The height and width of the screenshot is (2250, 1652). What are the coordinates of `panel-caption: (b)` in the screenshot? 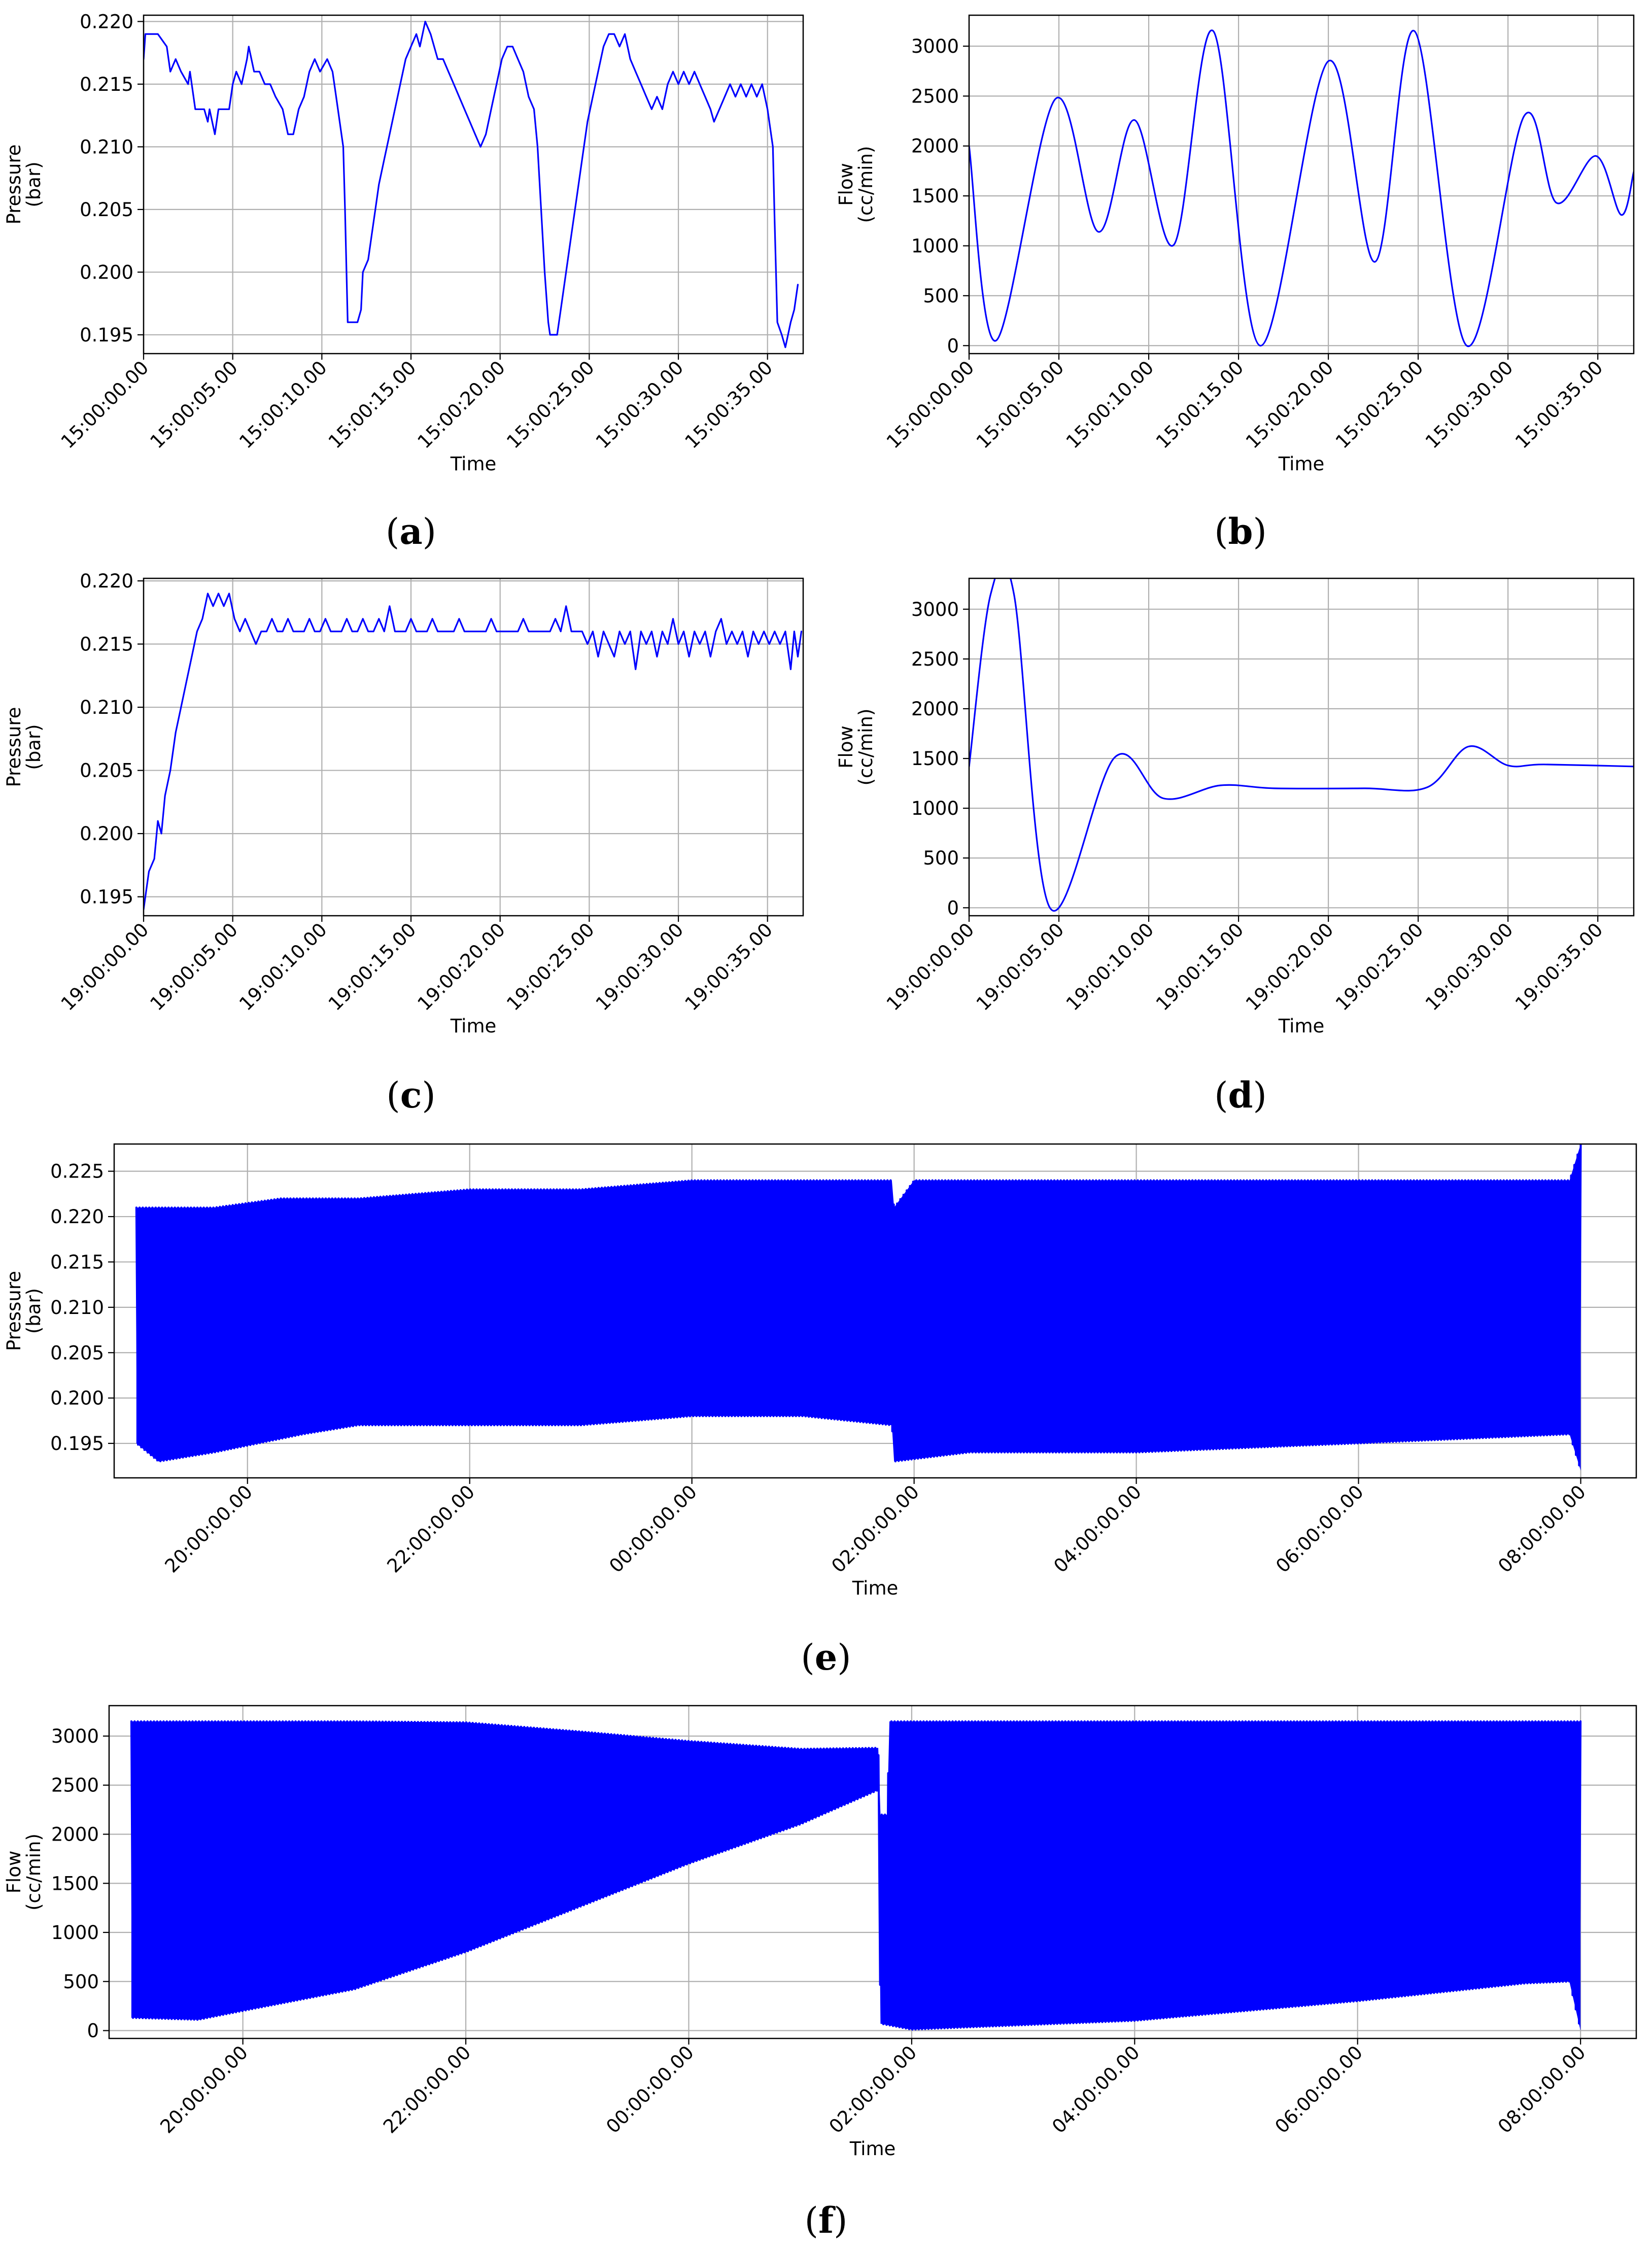 It's located at (1240, 531).